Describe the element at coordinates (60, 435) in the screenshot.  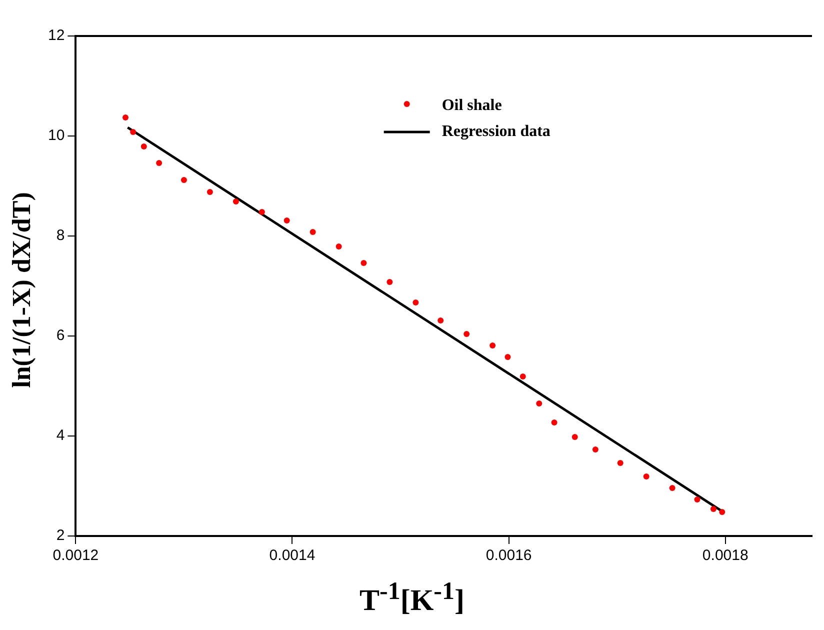
I see `y-tick-label: 4` at that location.